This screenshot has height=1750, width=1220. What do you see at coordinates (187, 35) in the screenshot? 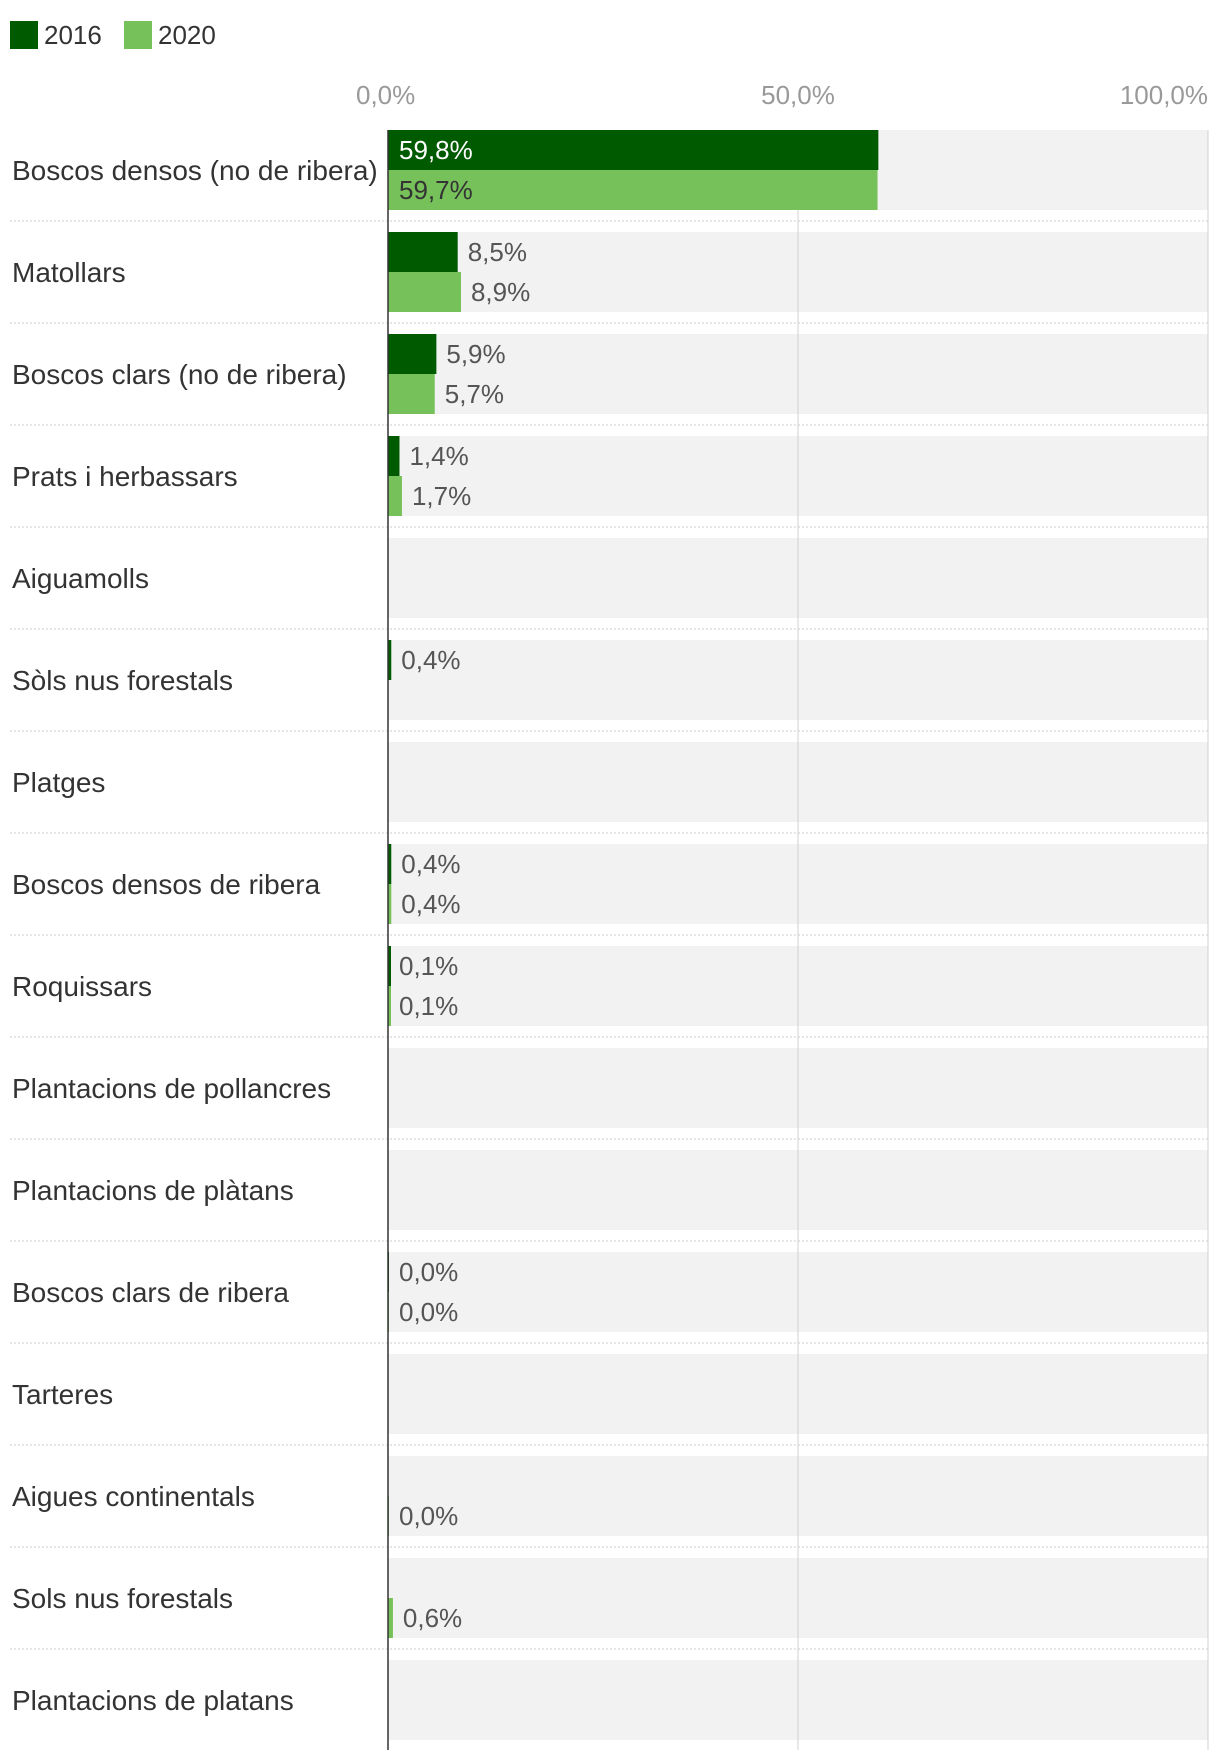
I see `legend-label-2020: 2020` at bounding box center [187, 35].